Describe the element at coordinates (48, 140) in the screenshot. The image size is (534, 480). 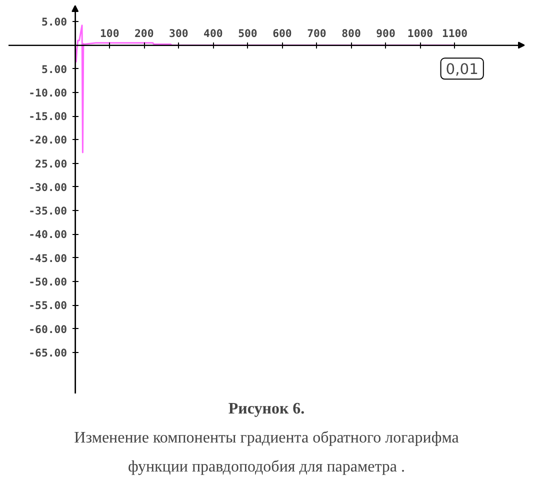
I see `y-tick-label: -20.00` at that location.